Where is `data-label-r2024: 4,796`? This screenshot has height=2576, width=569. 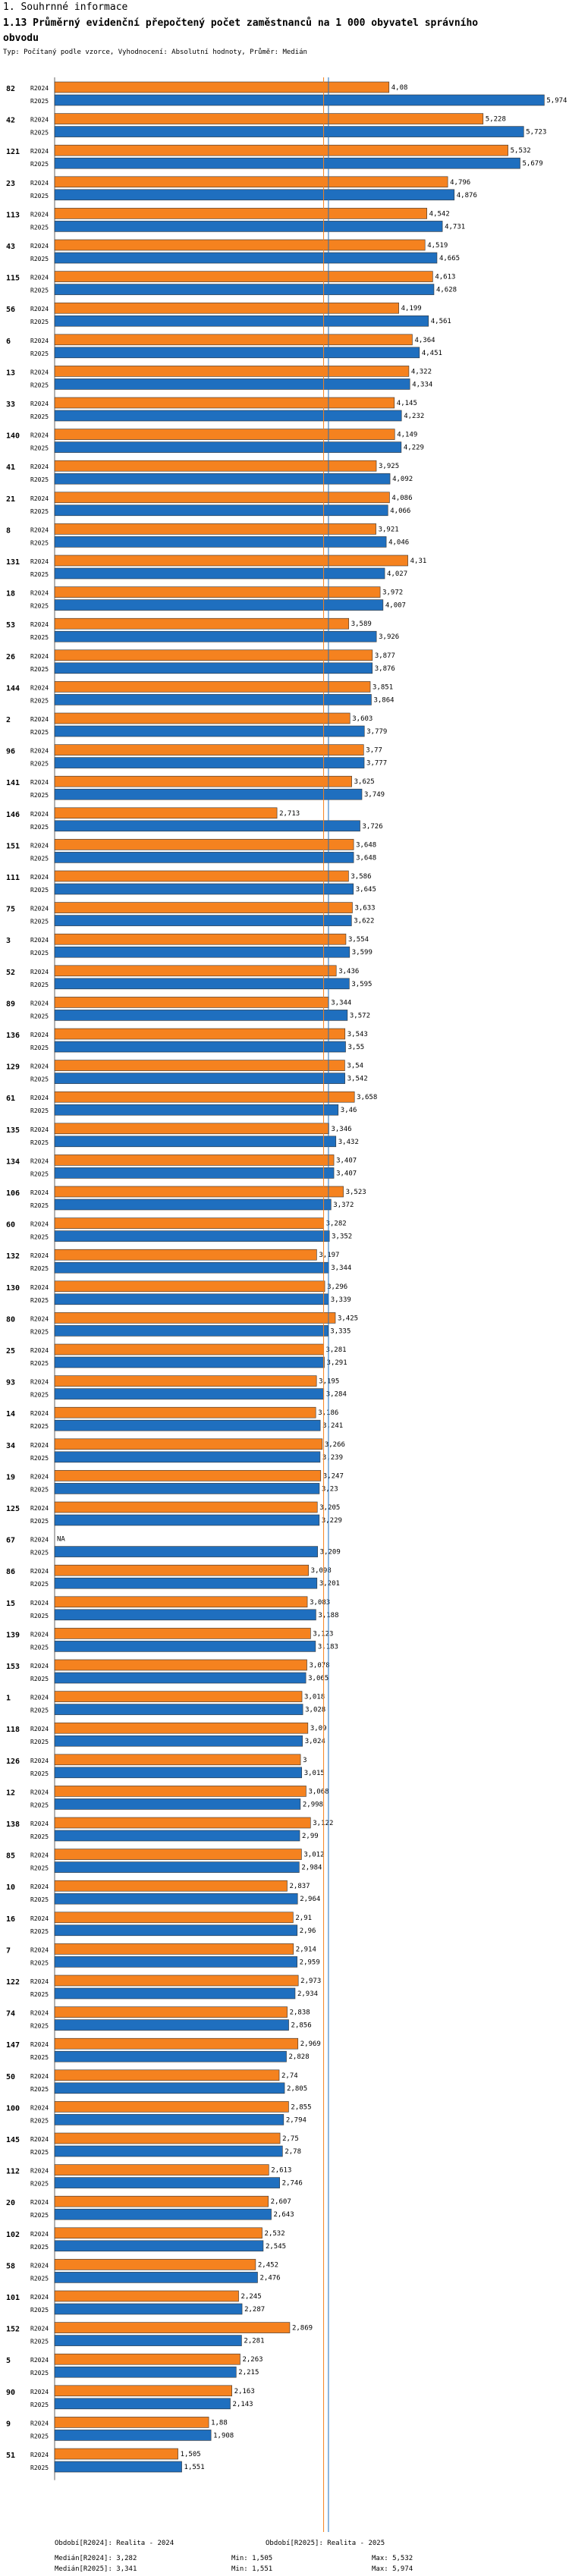 data-label-r2024: 4,796 is located at coordinates (460, 183).